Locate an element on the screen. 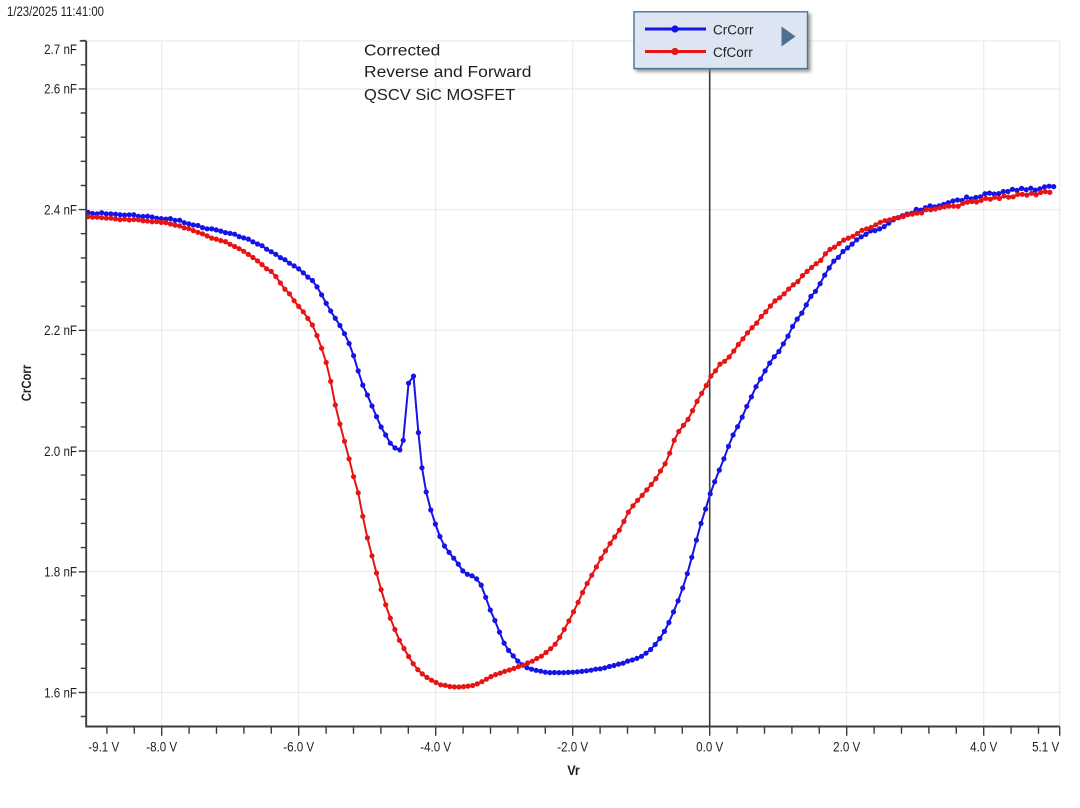 Image resolution: width=1080 pixels, height=808 pixels. svg-text: QSCV SiC MOSFET is located at coordinates (440, 95).